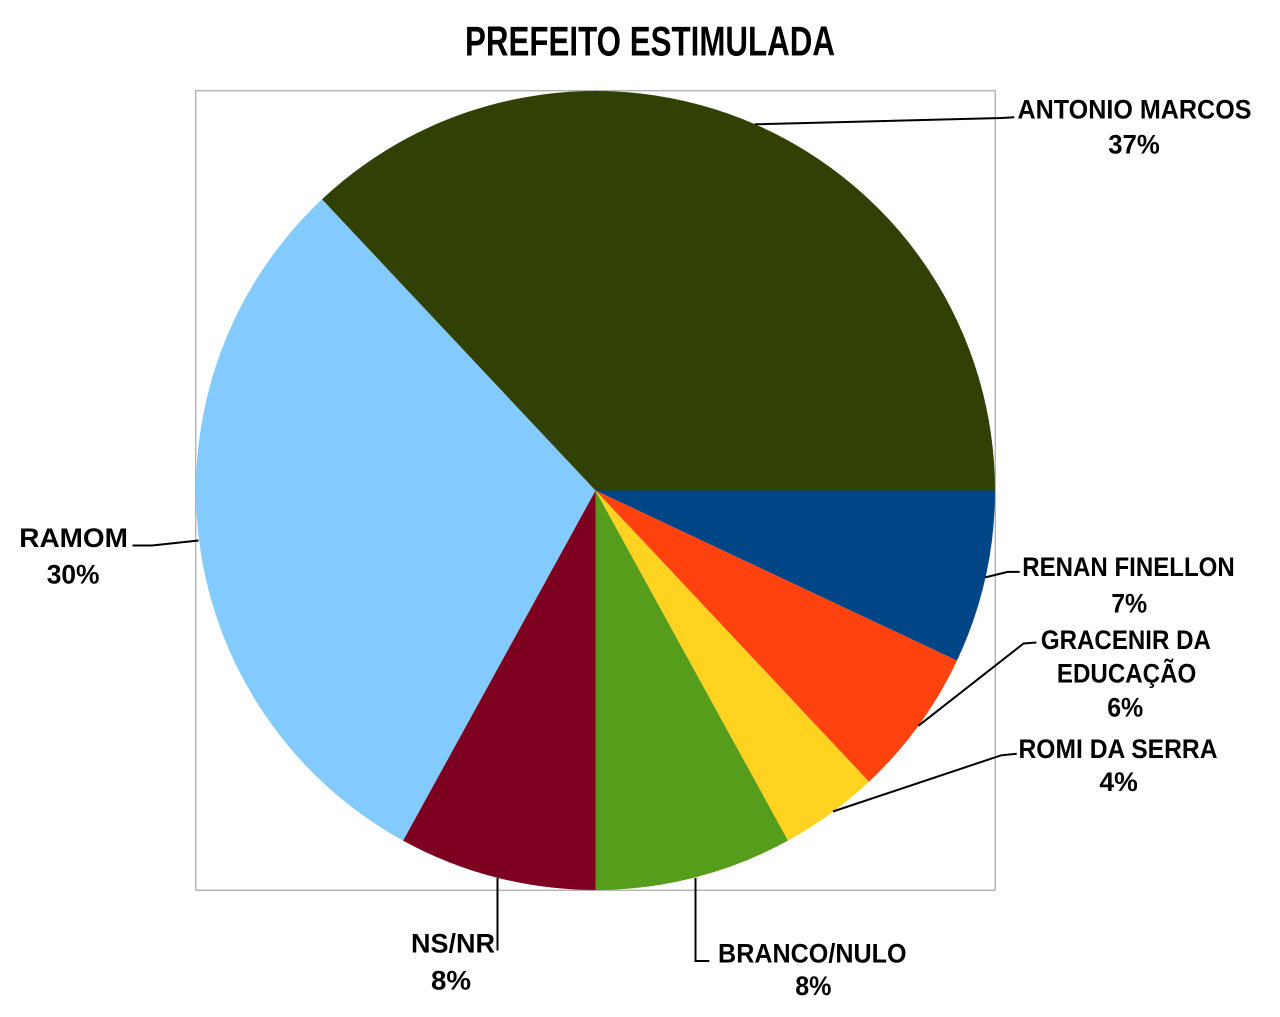 The image size is (1280, 1017). What do you see at coordinates (1125, 708) in the screenshot?
I see `svg-text: 6%` at bounding box center [1125, 708].